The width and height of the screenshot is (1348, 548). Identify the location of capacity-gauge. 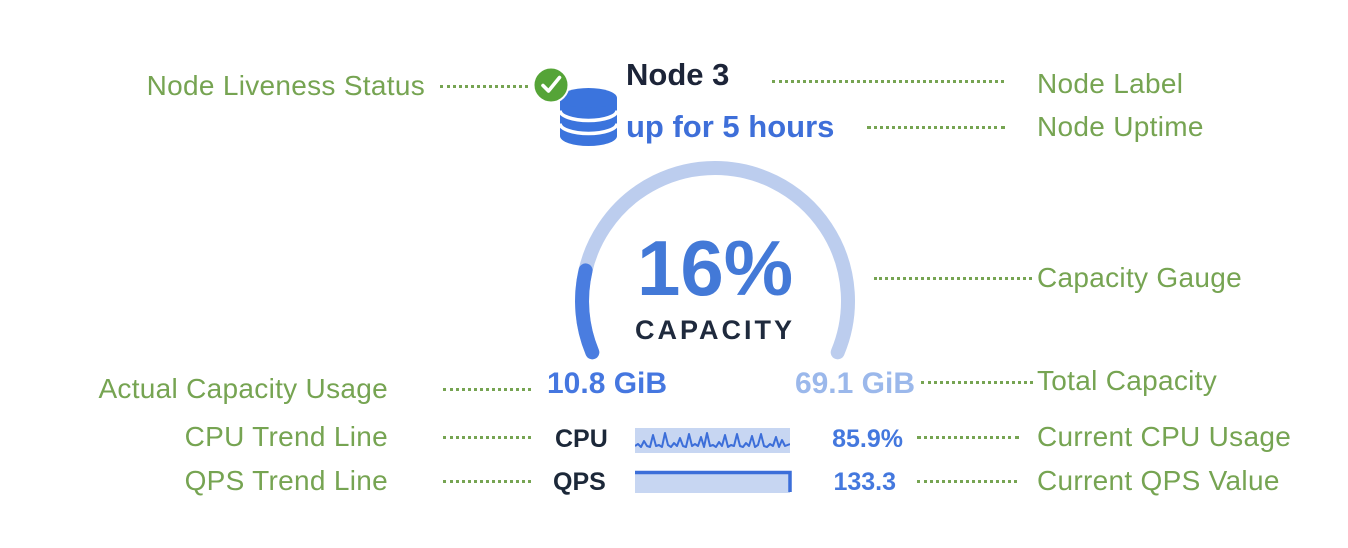
(715, 260).